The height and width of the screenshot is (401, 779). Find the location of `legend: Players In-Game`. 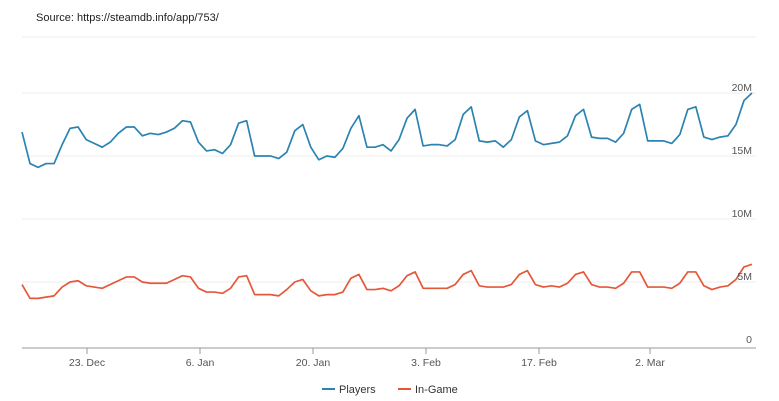

legend: Players In-Game is located at coordinates (390, 390).